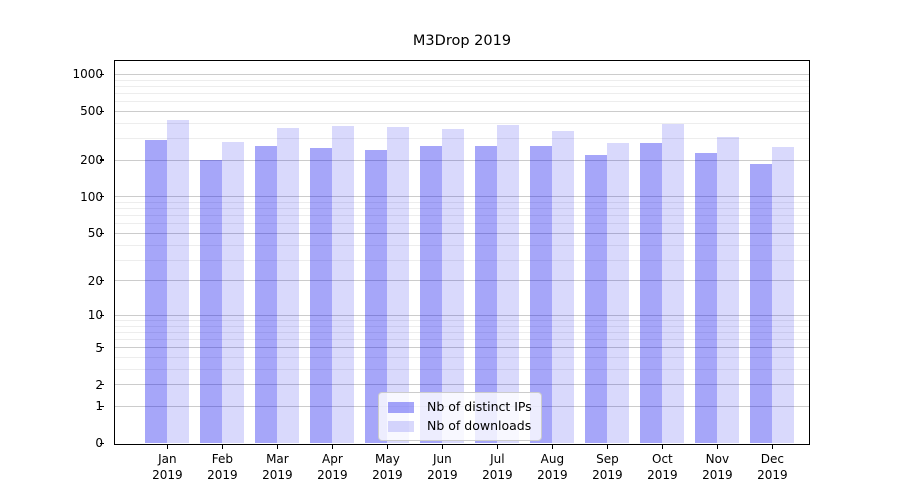 This screenshot has width=900, height=500. I want to click on legend: Nb of distinct IPs Nb of downloads, so click(460, 416).